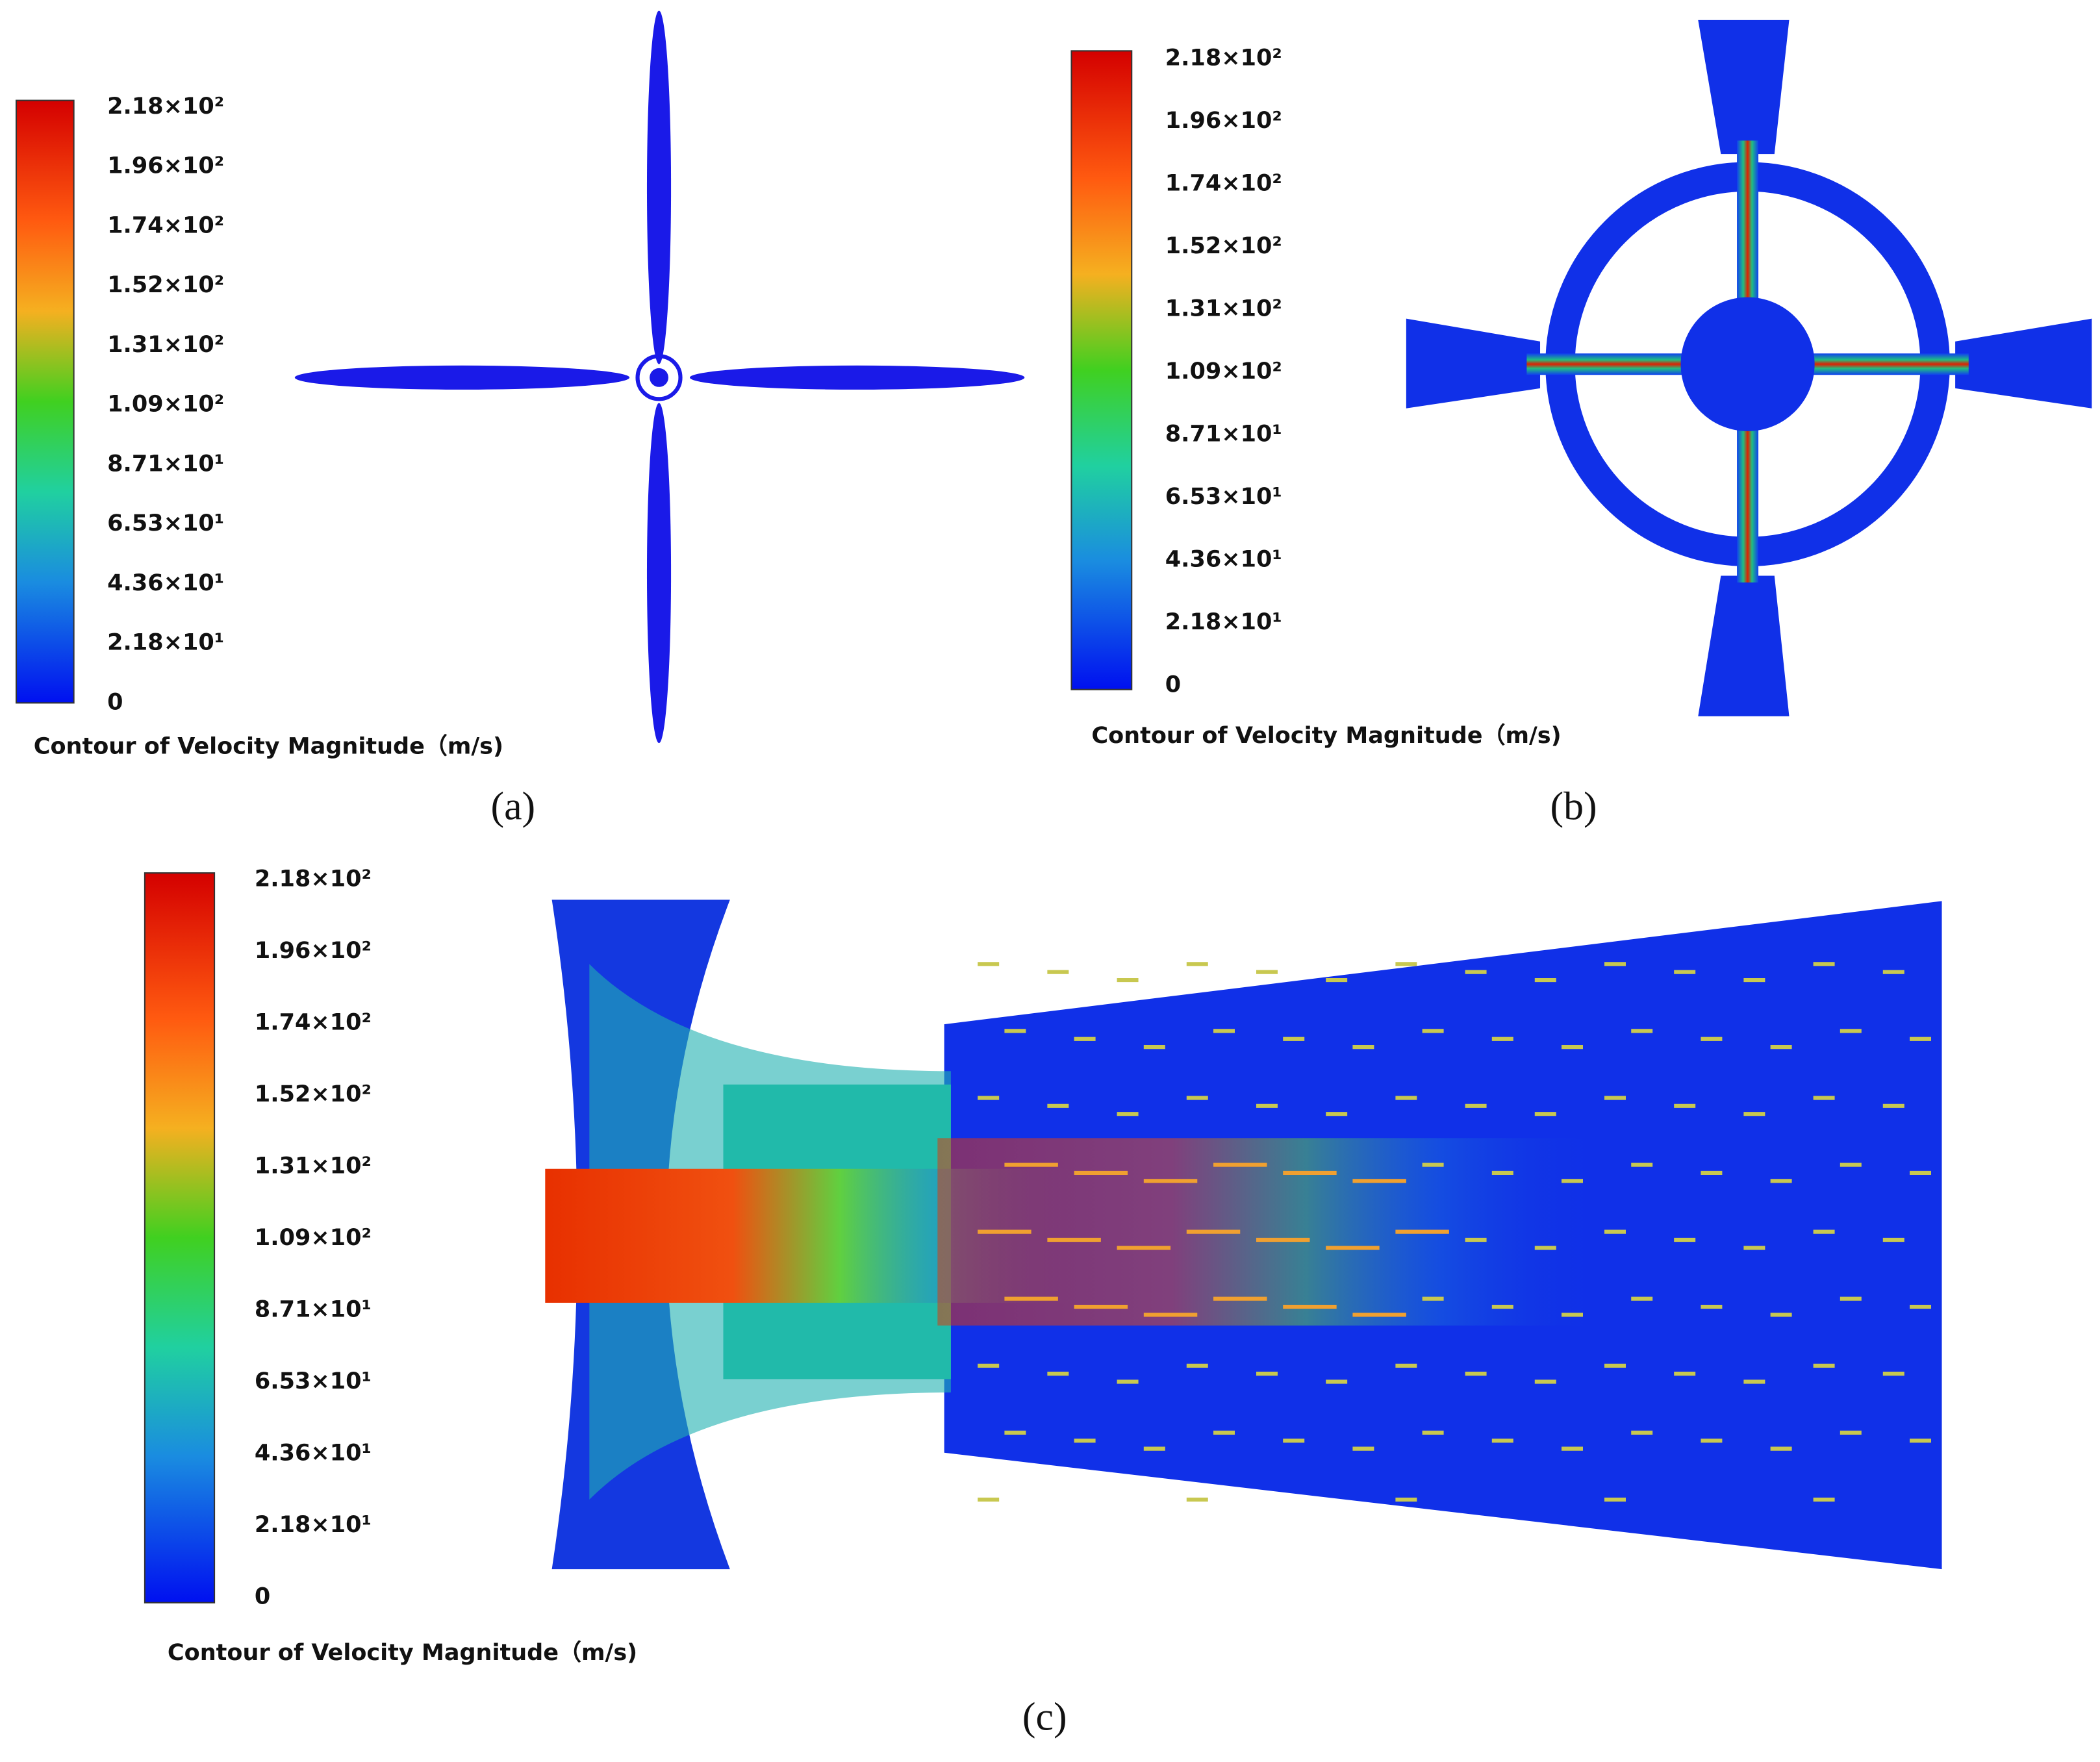 This screenshot has height=1762, width=2100. What do you see at coordinates (659, 377) in the screenshot?
I see `propeller` at bounding box center [659, 377].